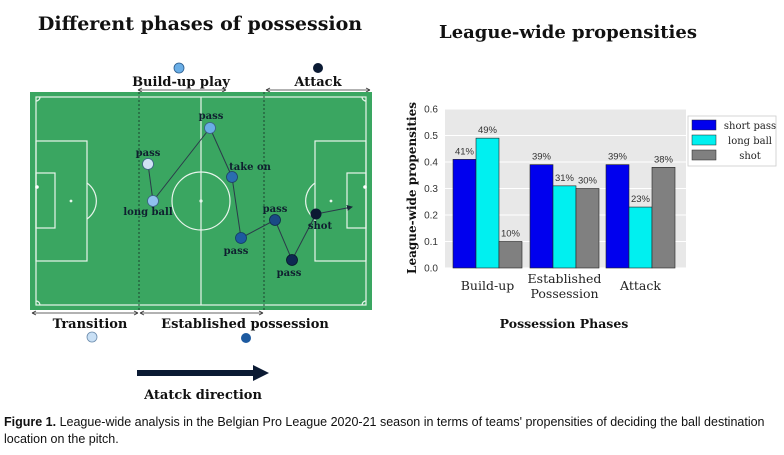  I want to click on legend-swatch-long-ball, so click(704, 140).